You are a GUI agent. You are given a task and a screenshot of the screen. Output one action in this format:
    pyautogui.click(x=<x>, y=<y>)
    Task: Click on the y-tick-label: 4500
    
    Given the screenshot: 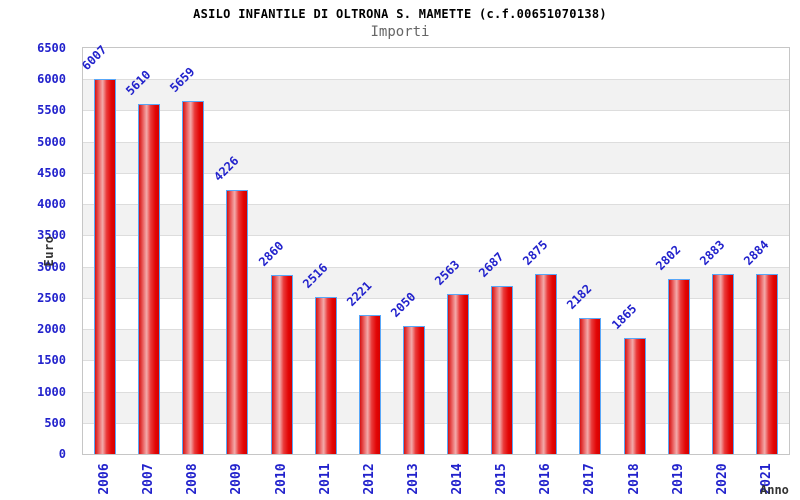 What is the action you would take?
    pyautogui.click(x=51, y=172)
    